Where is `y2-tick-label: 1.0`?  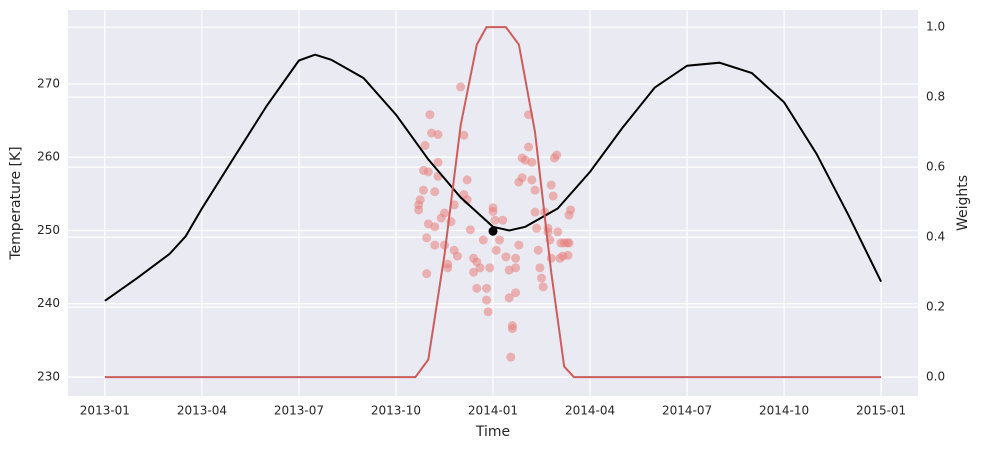 y2-tick-label: 1.0 is located at coordinates (935, 27).